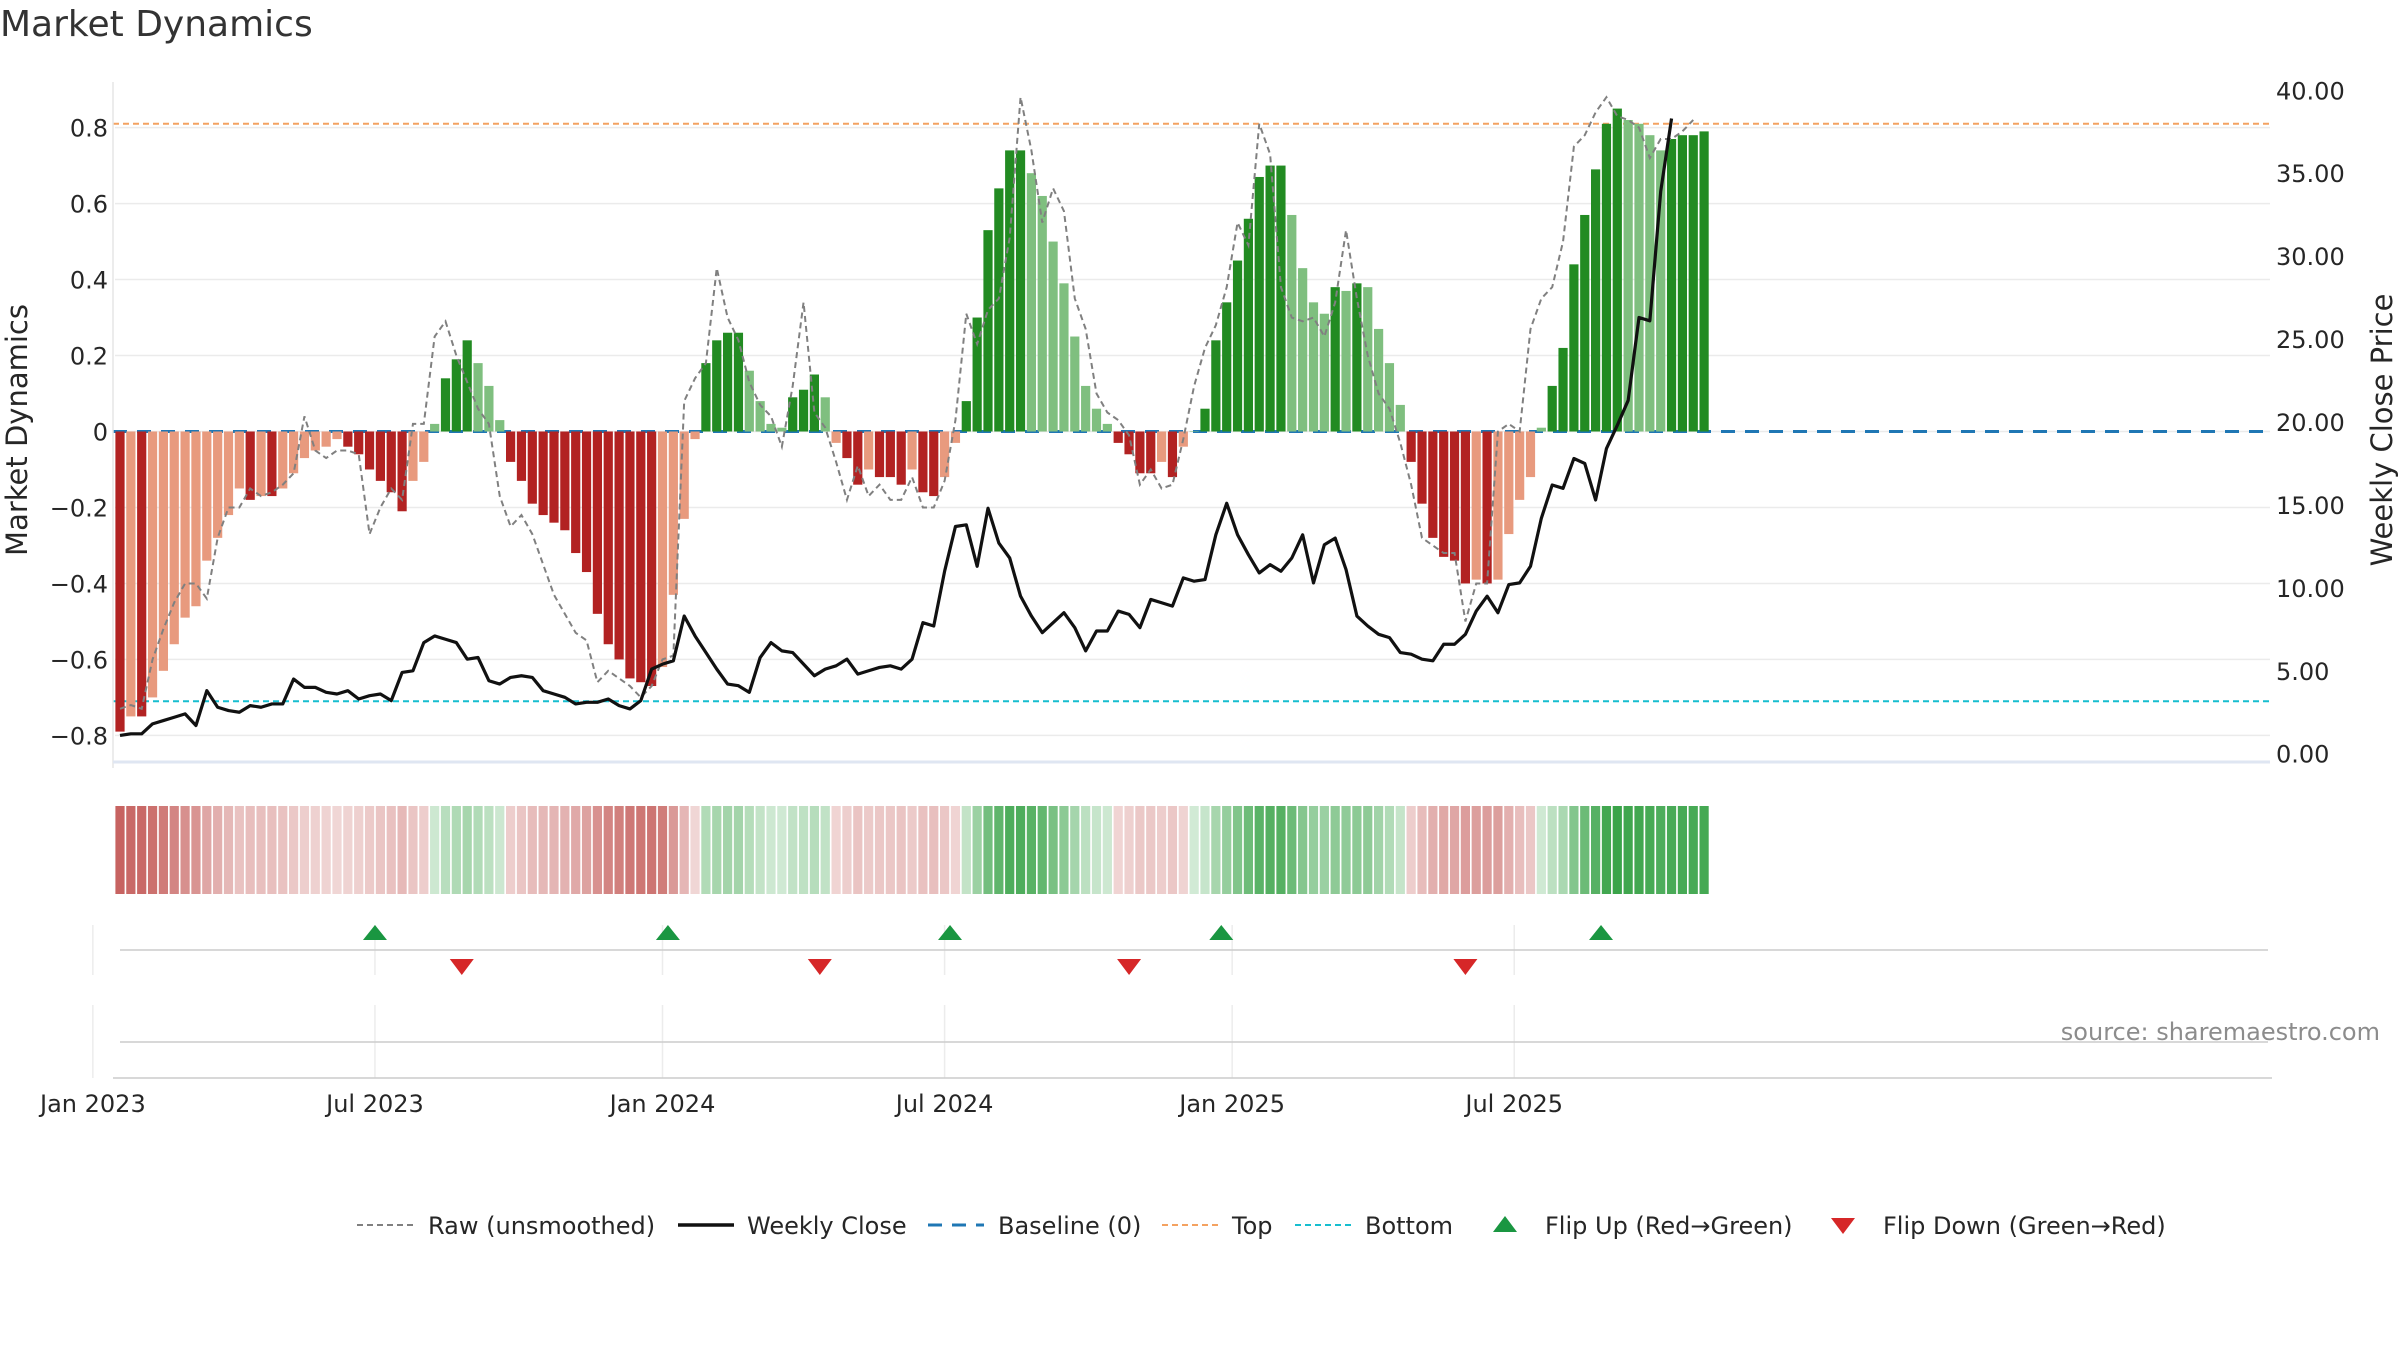 The height and width of the screenshot is (1350, 2400). What do you see at coordinates (374, 932) in the screenshot?
I see `flip-up-marker` at bounding box center [374, 932].